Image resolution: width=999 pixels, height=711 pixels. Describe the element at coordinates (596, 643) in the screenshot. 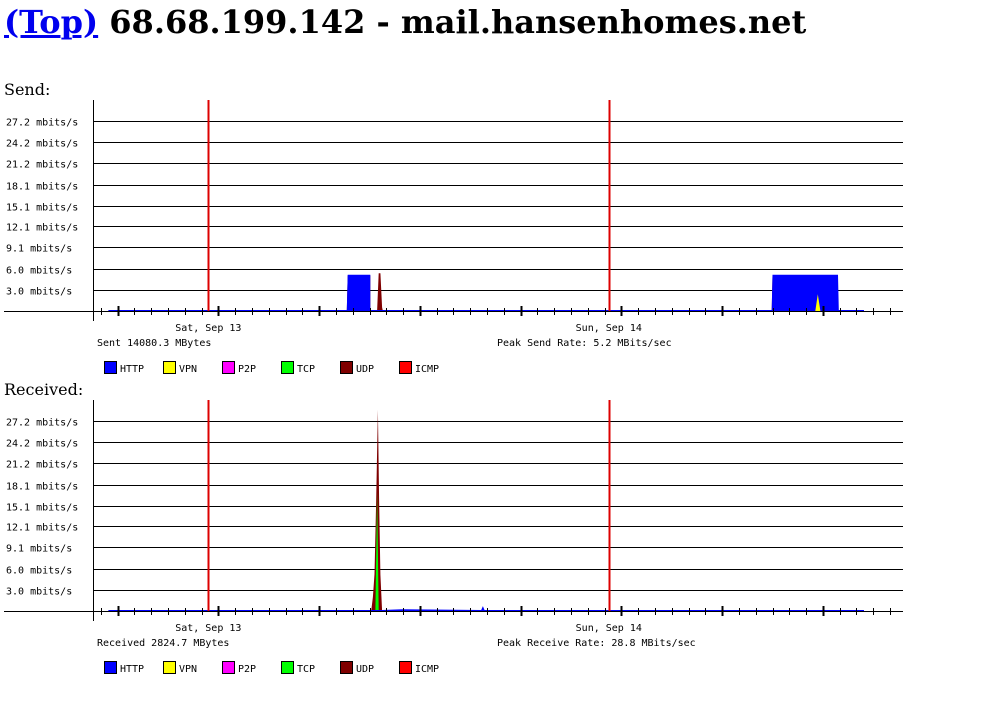

I see `peak-rate-text: Peak Receive Rate: 28.8 MBits/sec` at that location.